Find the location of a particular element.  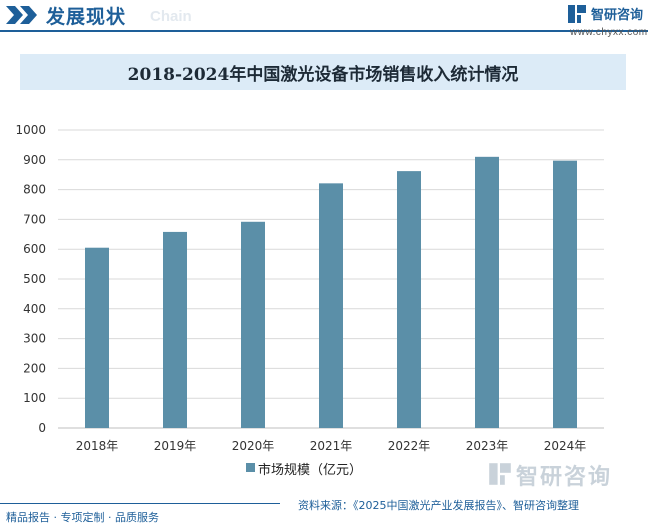

watermark-name: 智研咨询 is located at coordinates (564, 477).